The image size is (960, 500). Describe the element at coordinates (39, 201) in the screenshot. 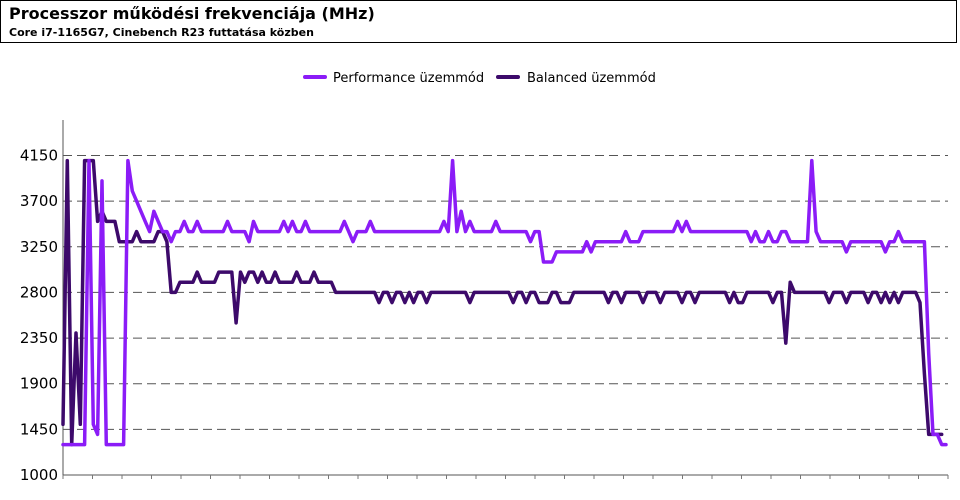

I see `y-tick-label: 3700` at that location.